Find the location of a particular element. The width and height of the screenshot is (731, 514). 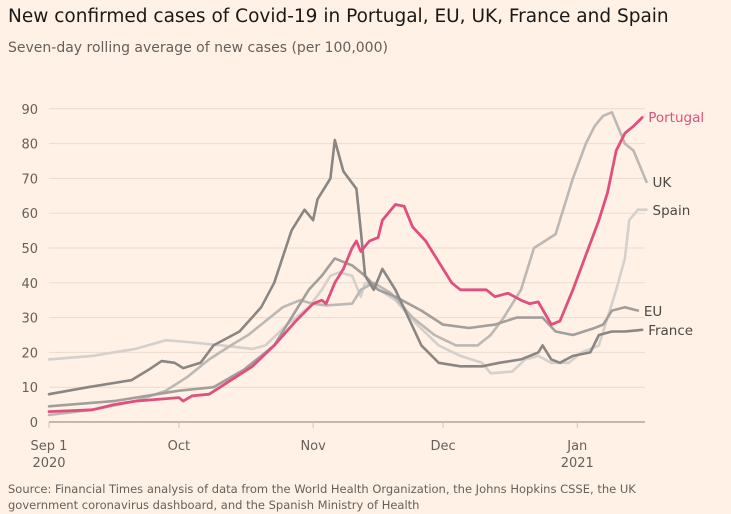

series-label-spain: Spain is located at coordinates (672, 211).